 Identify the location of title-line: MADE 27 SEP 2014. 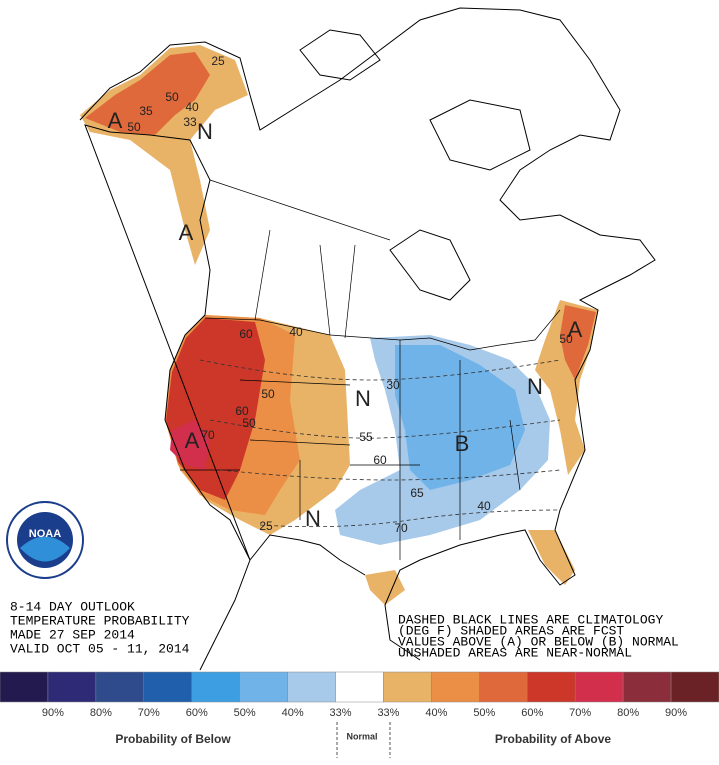
(72, 634).